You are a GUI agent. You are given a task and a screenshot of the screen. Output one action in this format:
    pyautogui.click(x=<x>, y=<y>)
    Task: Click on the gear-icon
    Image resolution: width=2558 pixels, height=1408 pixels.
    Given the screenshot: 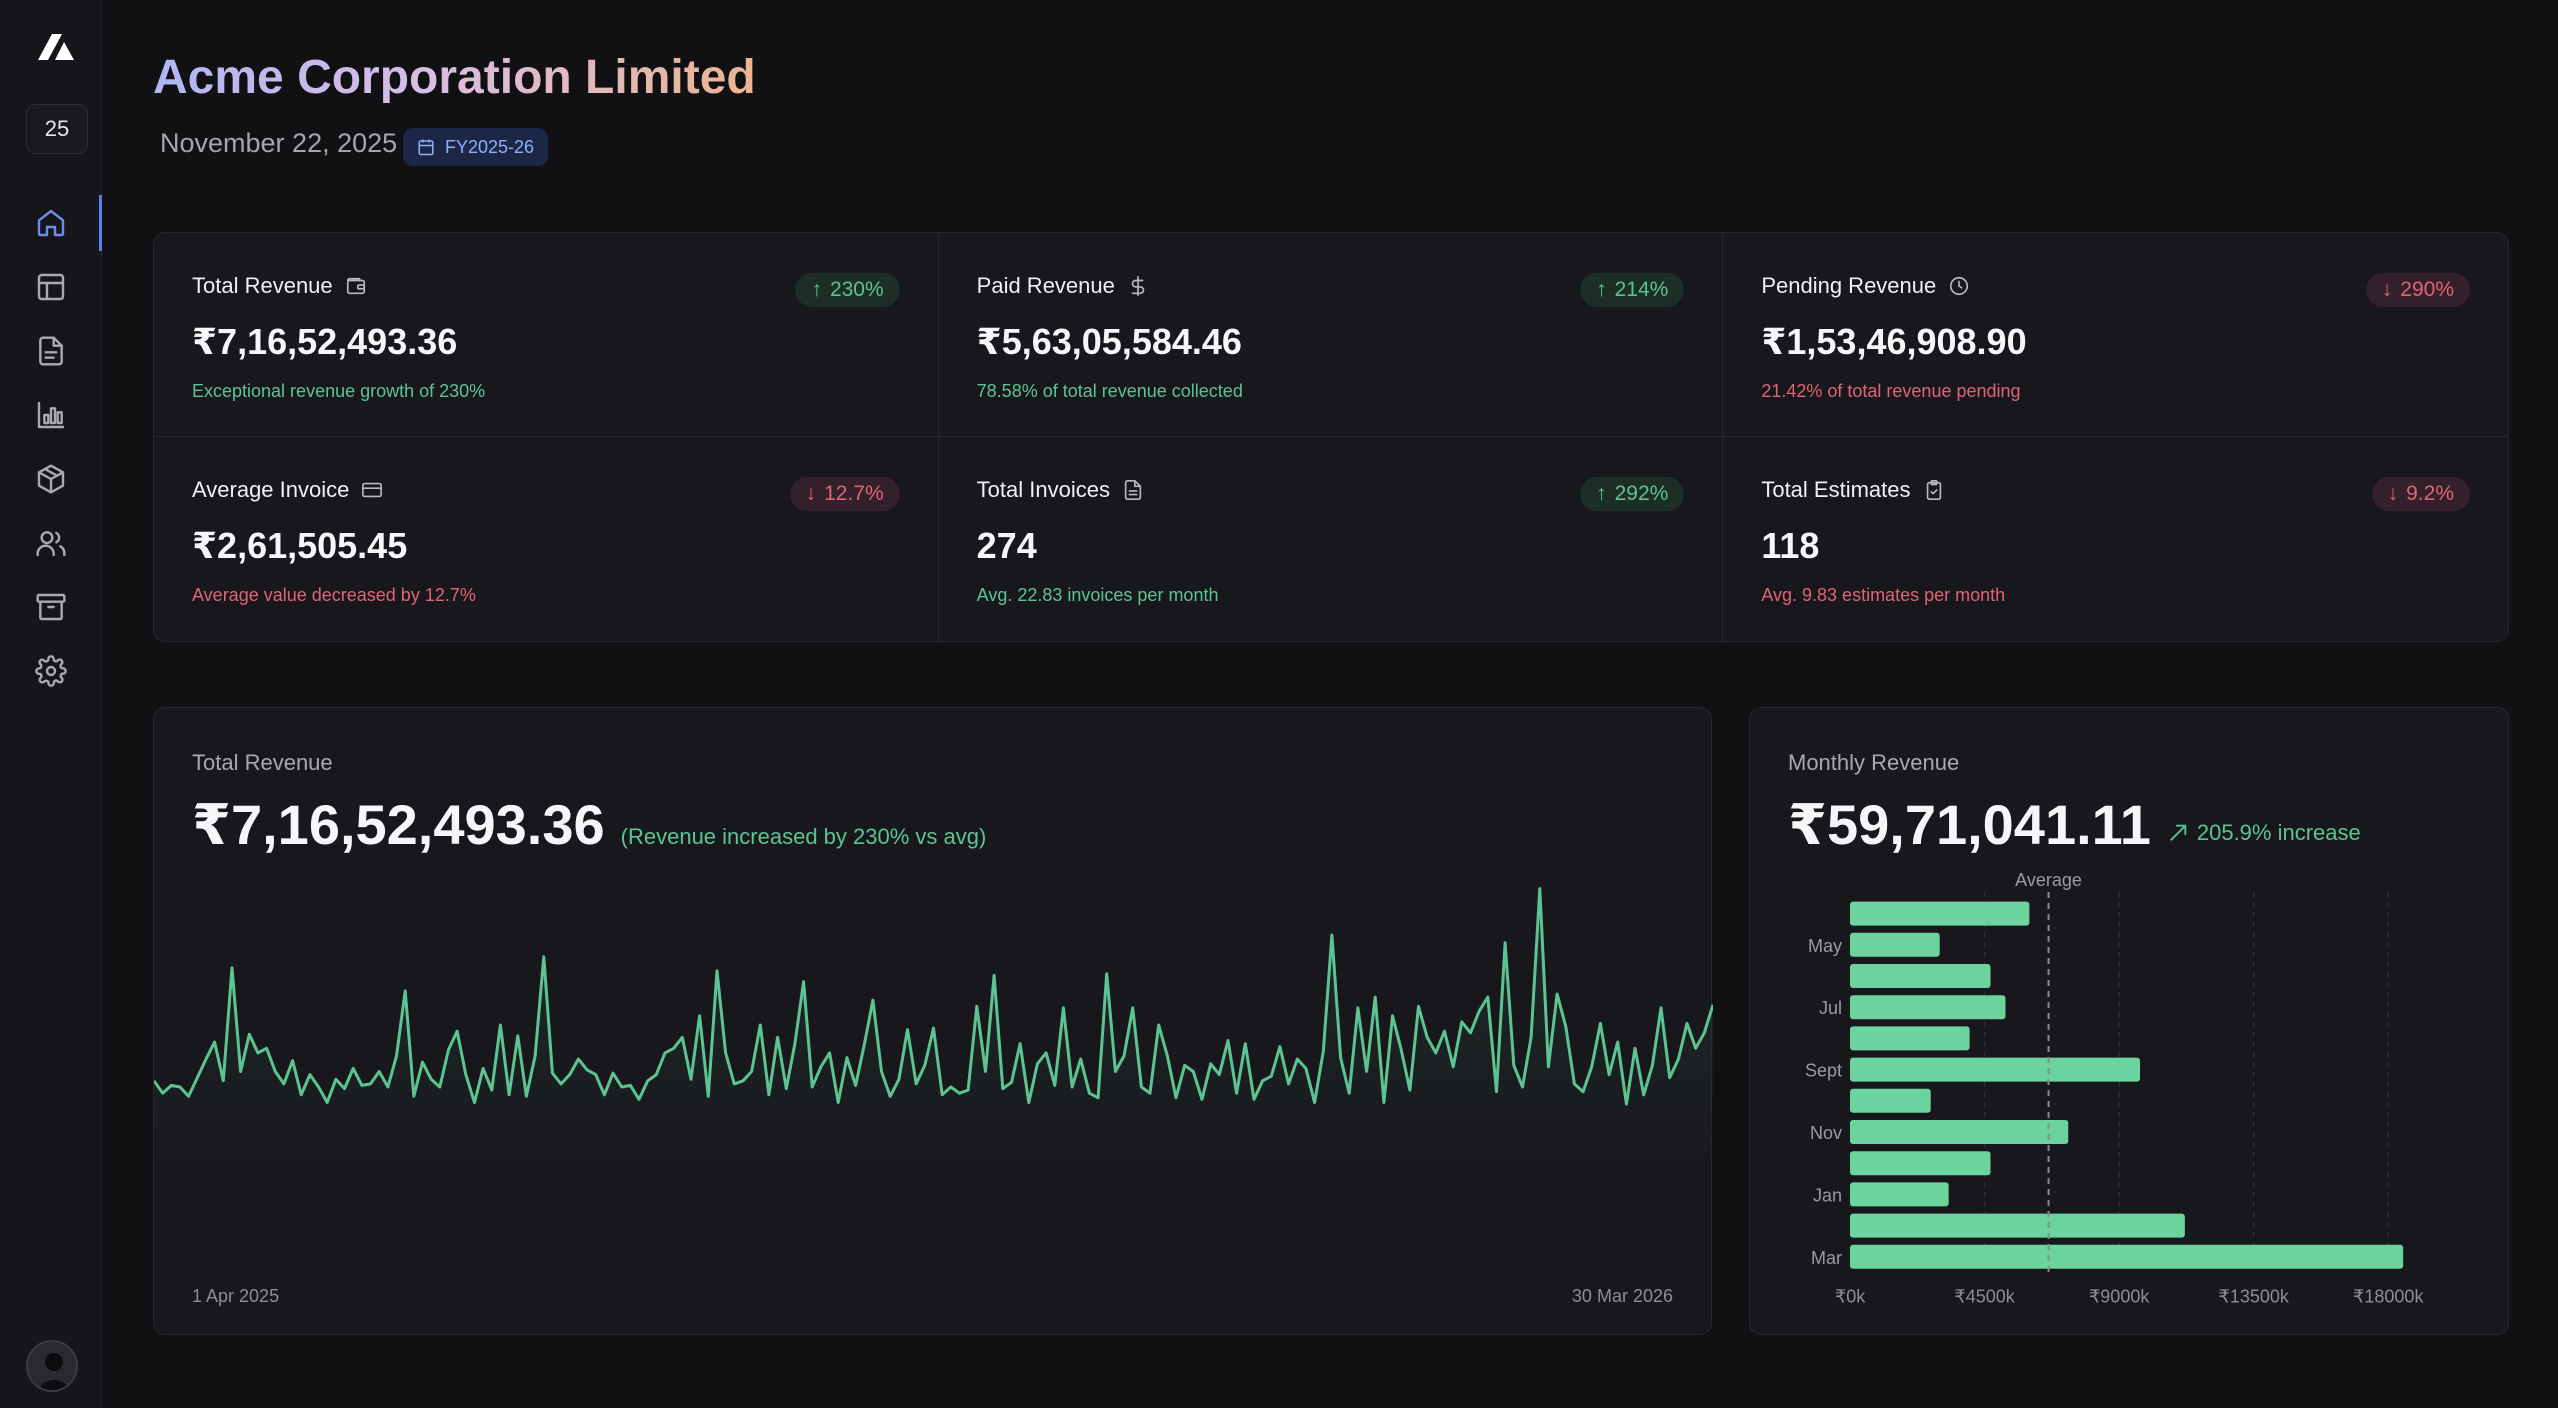 What is the action you would take?
    pyautogui.click(x=51, y=671)
    